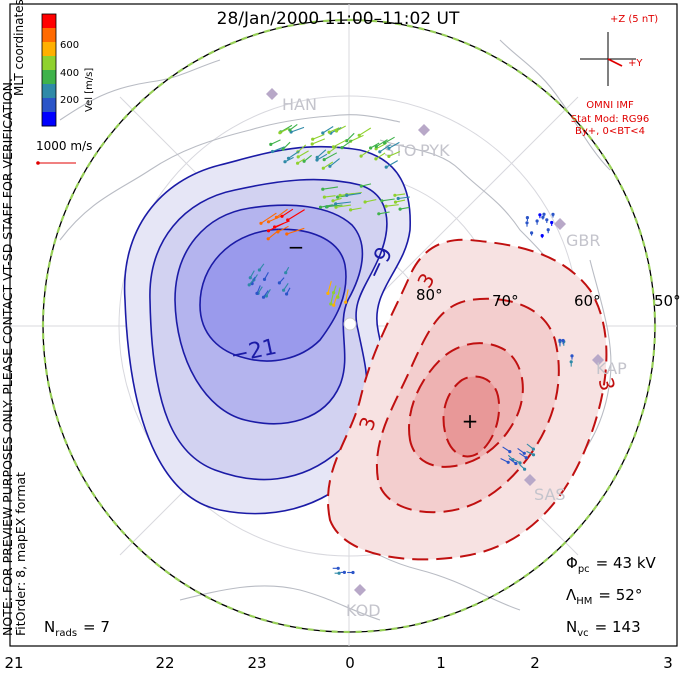  What do you see at coordinates (338, 19) in the screenshot?
I see `map-title: 28/Jan/2000 11:00–11:02 UT` at bounding box center [338, 19].